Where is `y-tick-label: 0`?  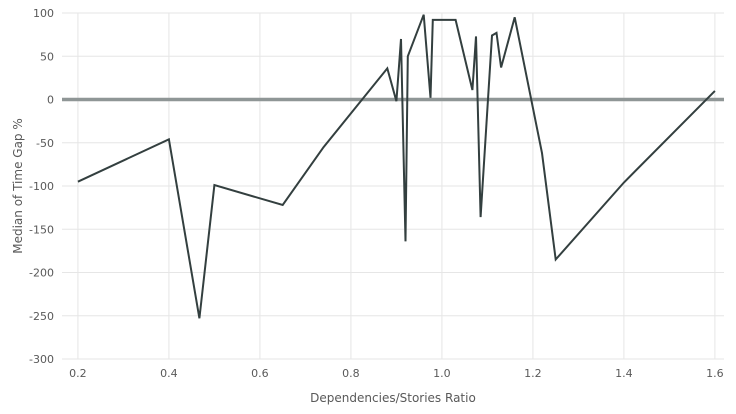
y-tick-label: 0 is located at coordinates (50, 100).